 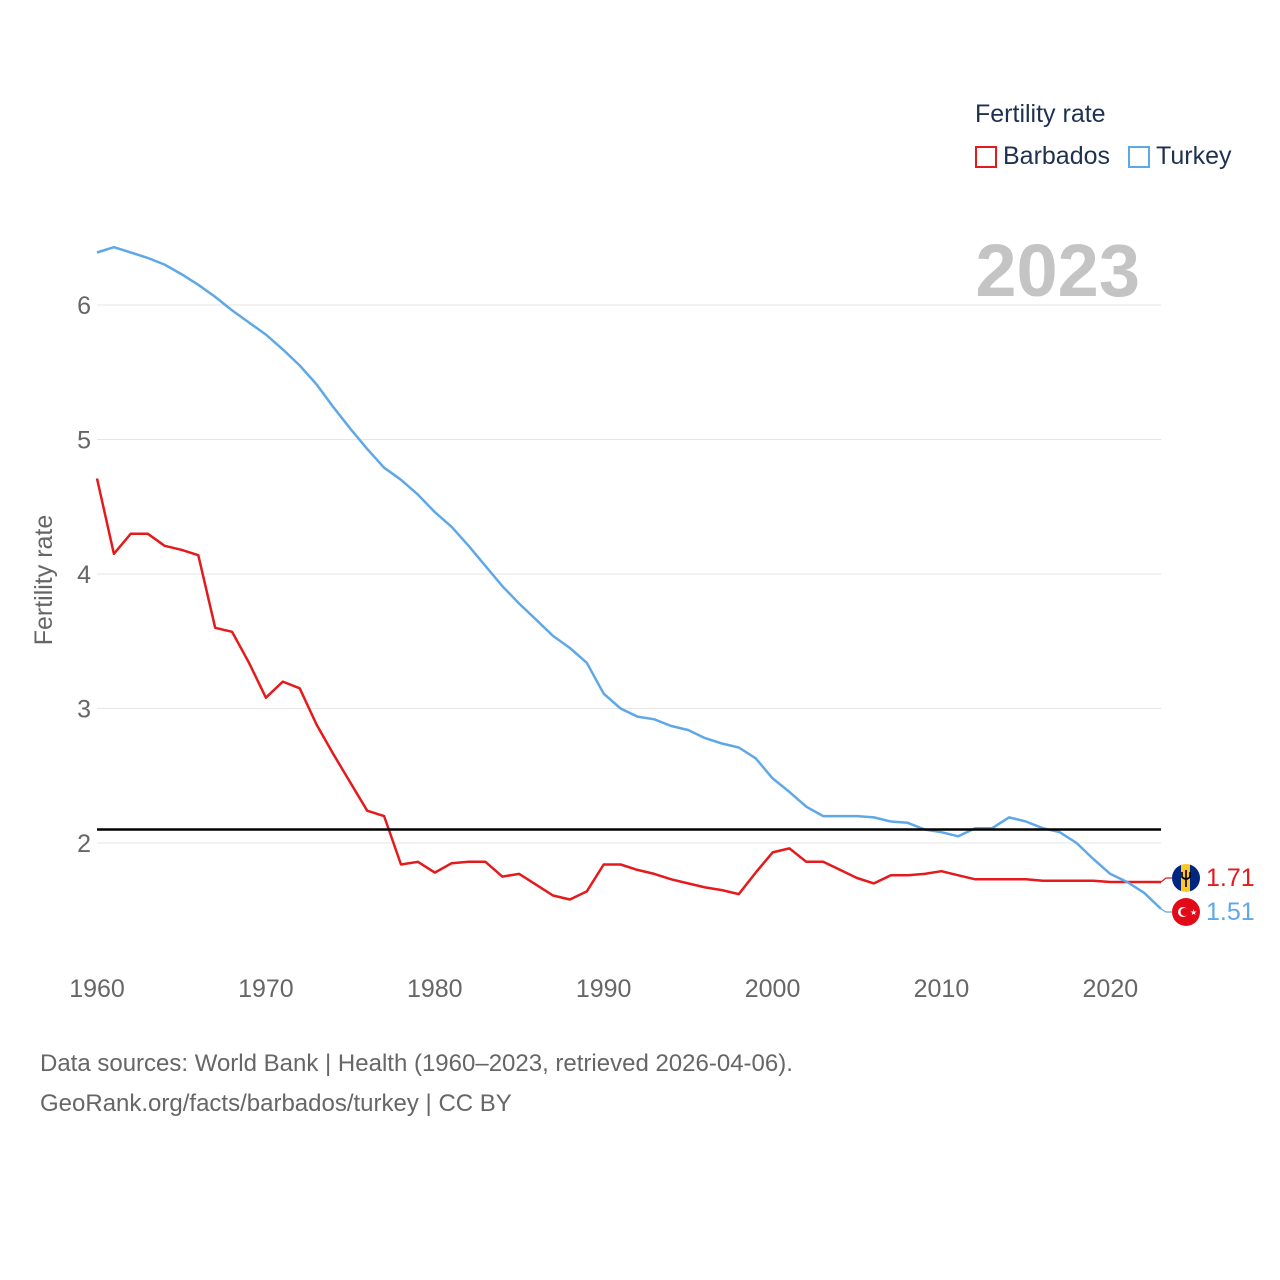 I want to click on x-tick-2020: 2020, so click(x=1111, y=989).